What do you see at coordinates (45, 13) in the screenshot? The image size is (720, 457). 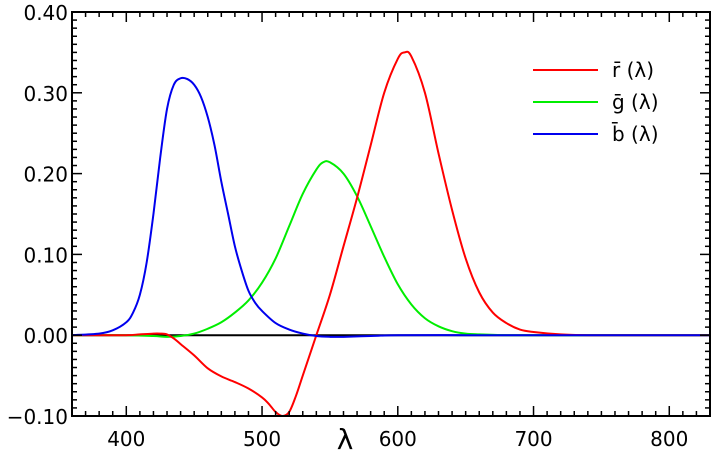 I see `y-tick-label: 0.40` at bounding box center [45, 13].